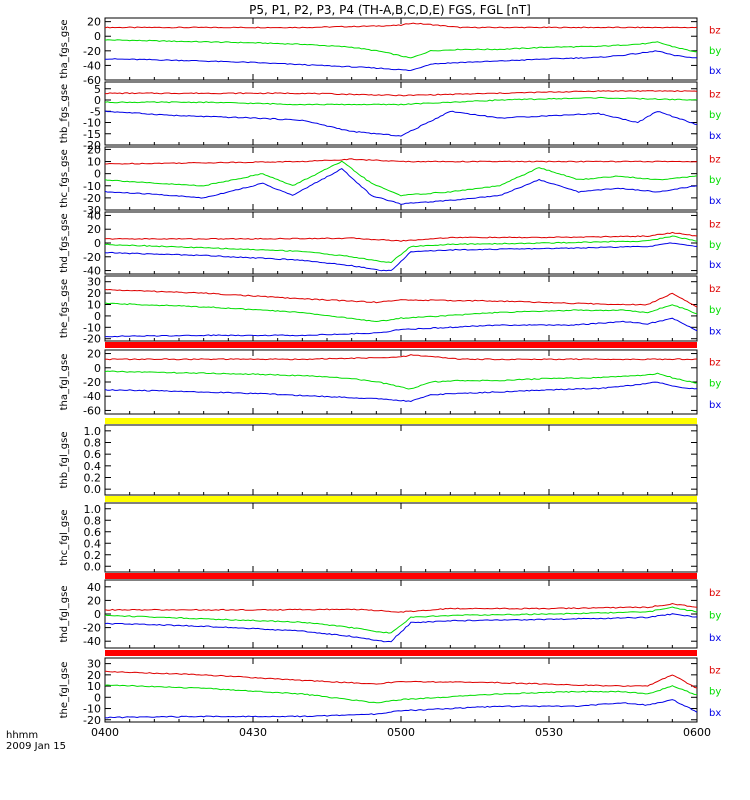  What do you see at coordinates (64, 48) in the screenshot?
I see `y-axis-label: tha_fgs_gse` at bounding box center [64, 48].